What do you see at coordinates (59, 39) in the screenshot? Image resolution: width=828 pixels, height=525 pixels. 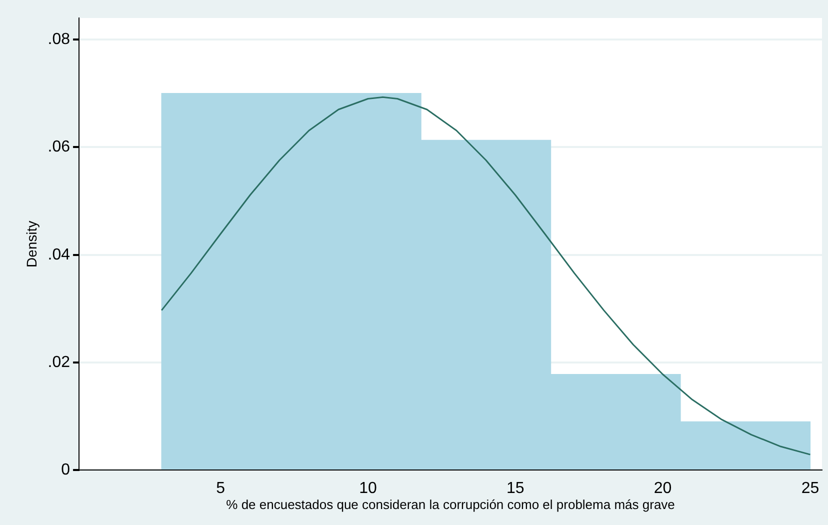 I see `y-tick-label: .08` at bounding box center [59, 39].